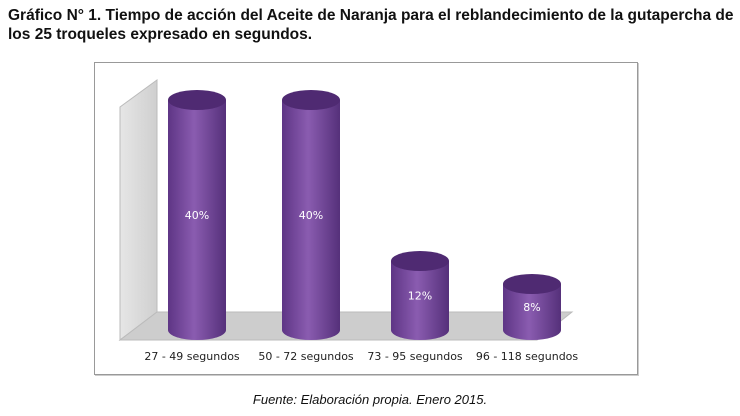 The height and width of the screenshot is (416, 740). What do you see at coordinates (531, 307) in the screenshot?
I see `data-label-3: 8%` at bounding box center [531, 307].